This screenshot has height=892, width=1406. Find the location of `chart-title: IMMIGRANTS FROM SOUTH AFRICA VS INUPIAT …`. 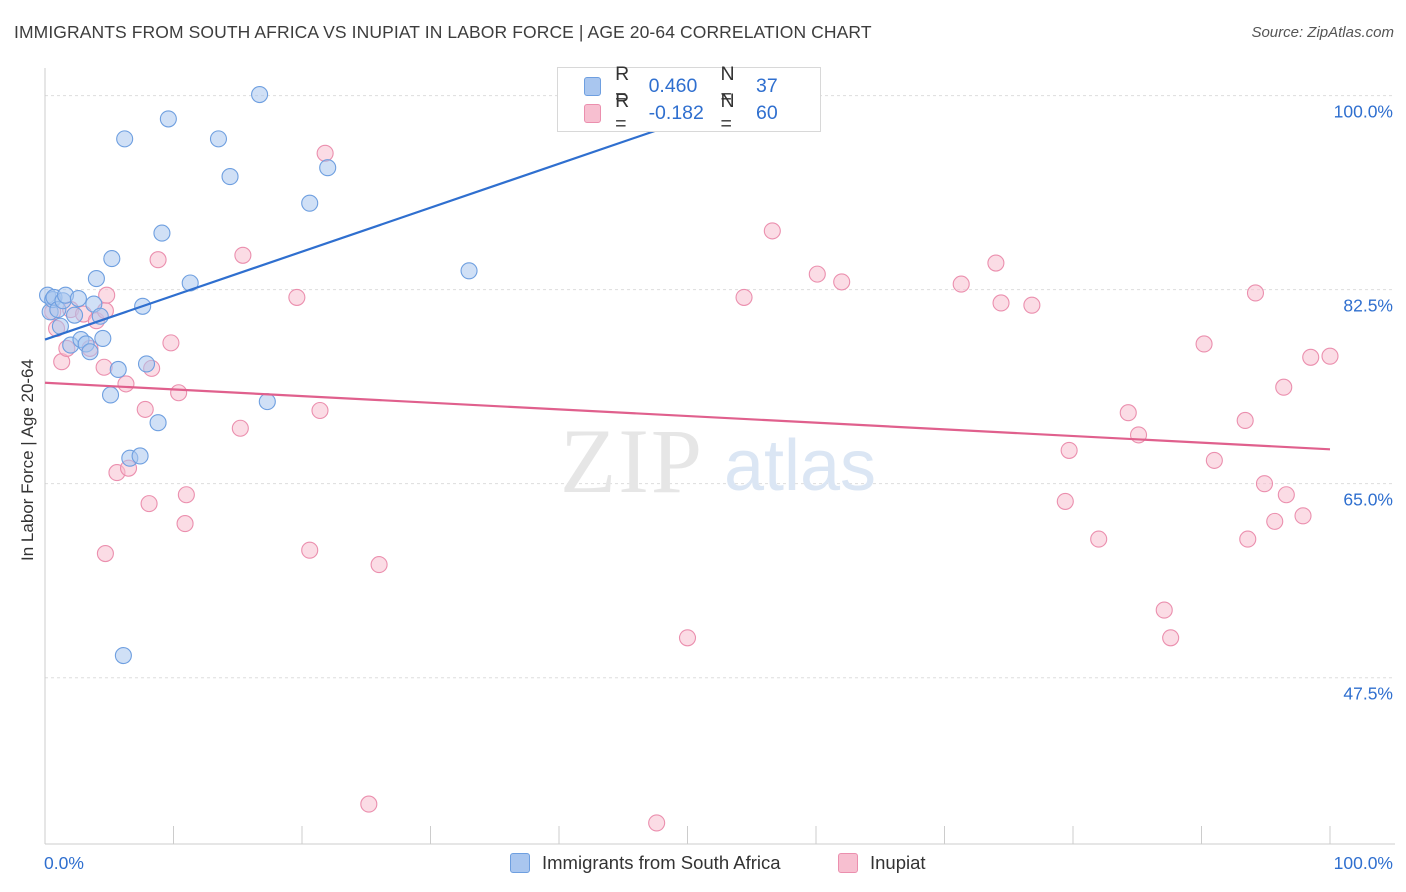

chart-title: IMMIGRANTS FROM SOUTH AFRICA VS INUPIAT … is located at coordinates (443, 32).